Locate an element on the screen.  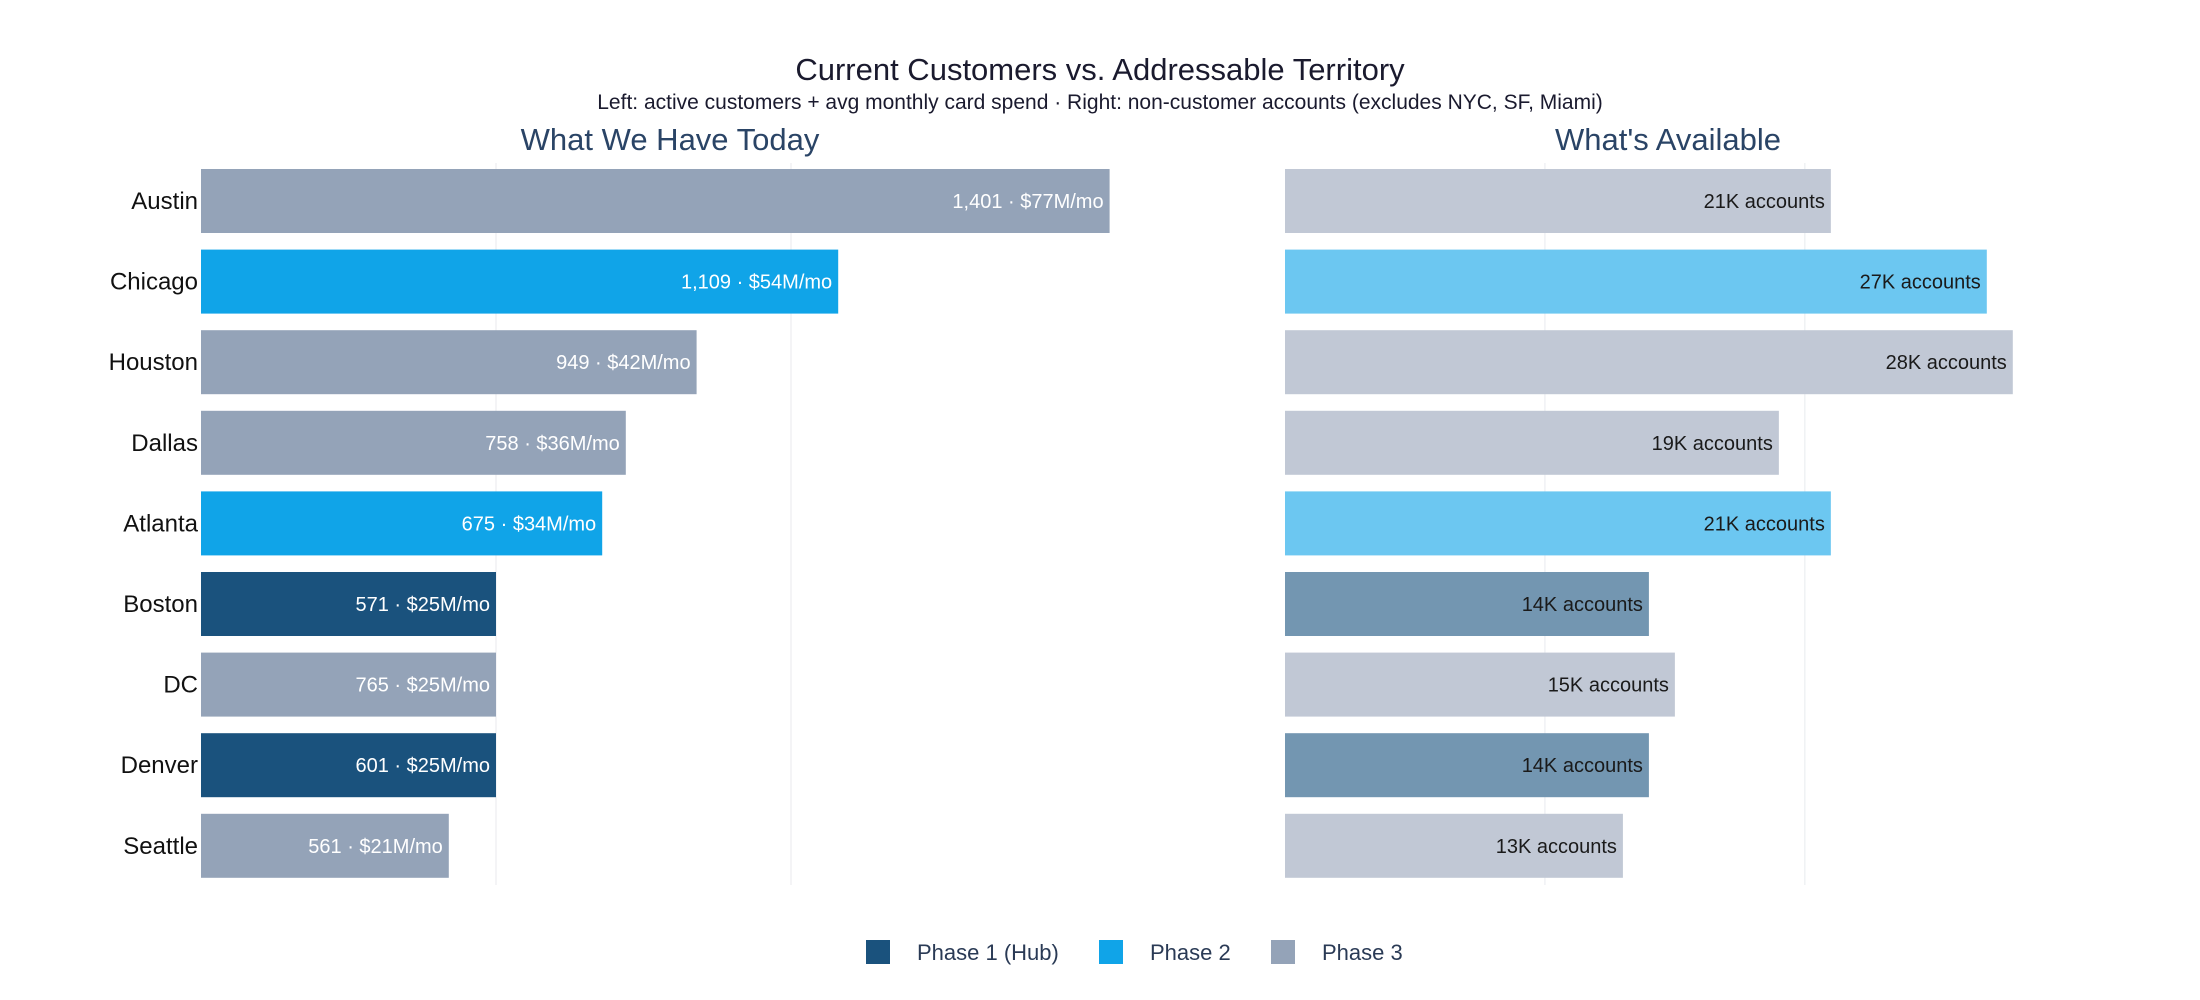
legend: Phase 1 (Hub) Phase 2 Phase 3 is located at coordinates (1134, 952).